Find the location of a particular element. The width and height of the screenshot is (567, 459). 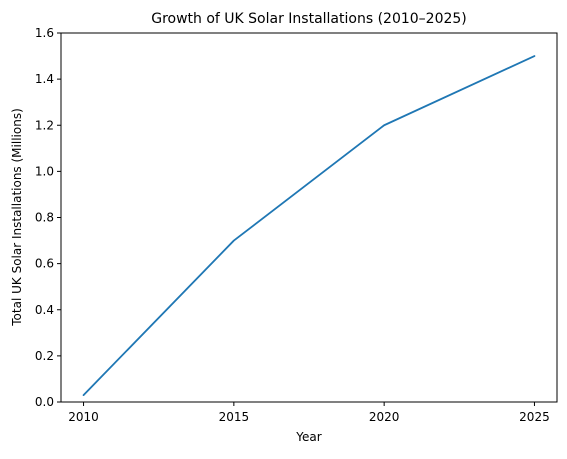

y-tick-label: 0.8 is located at coordinates (44, 218).